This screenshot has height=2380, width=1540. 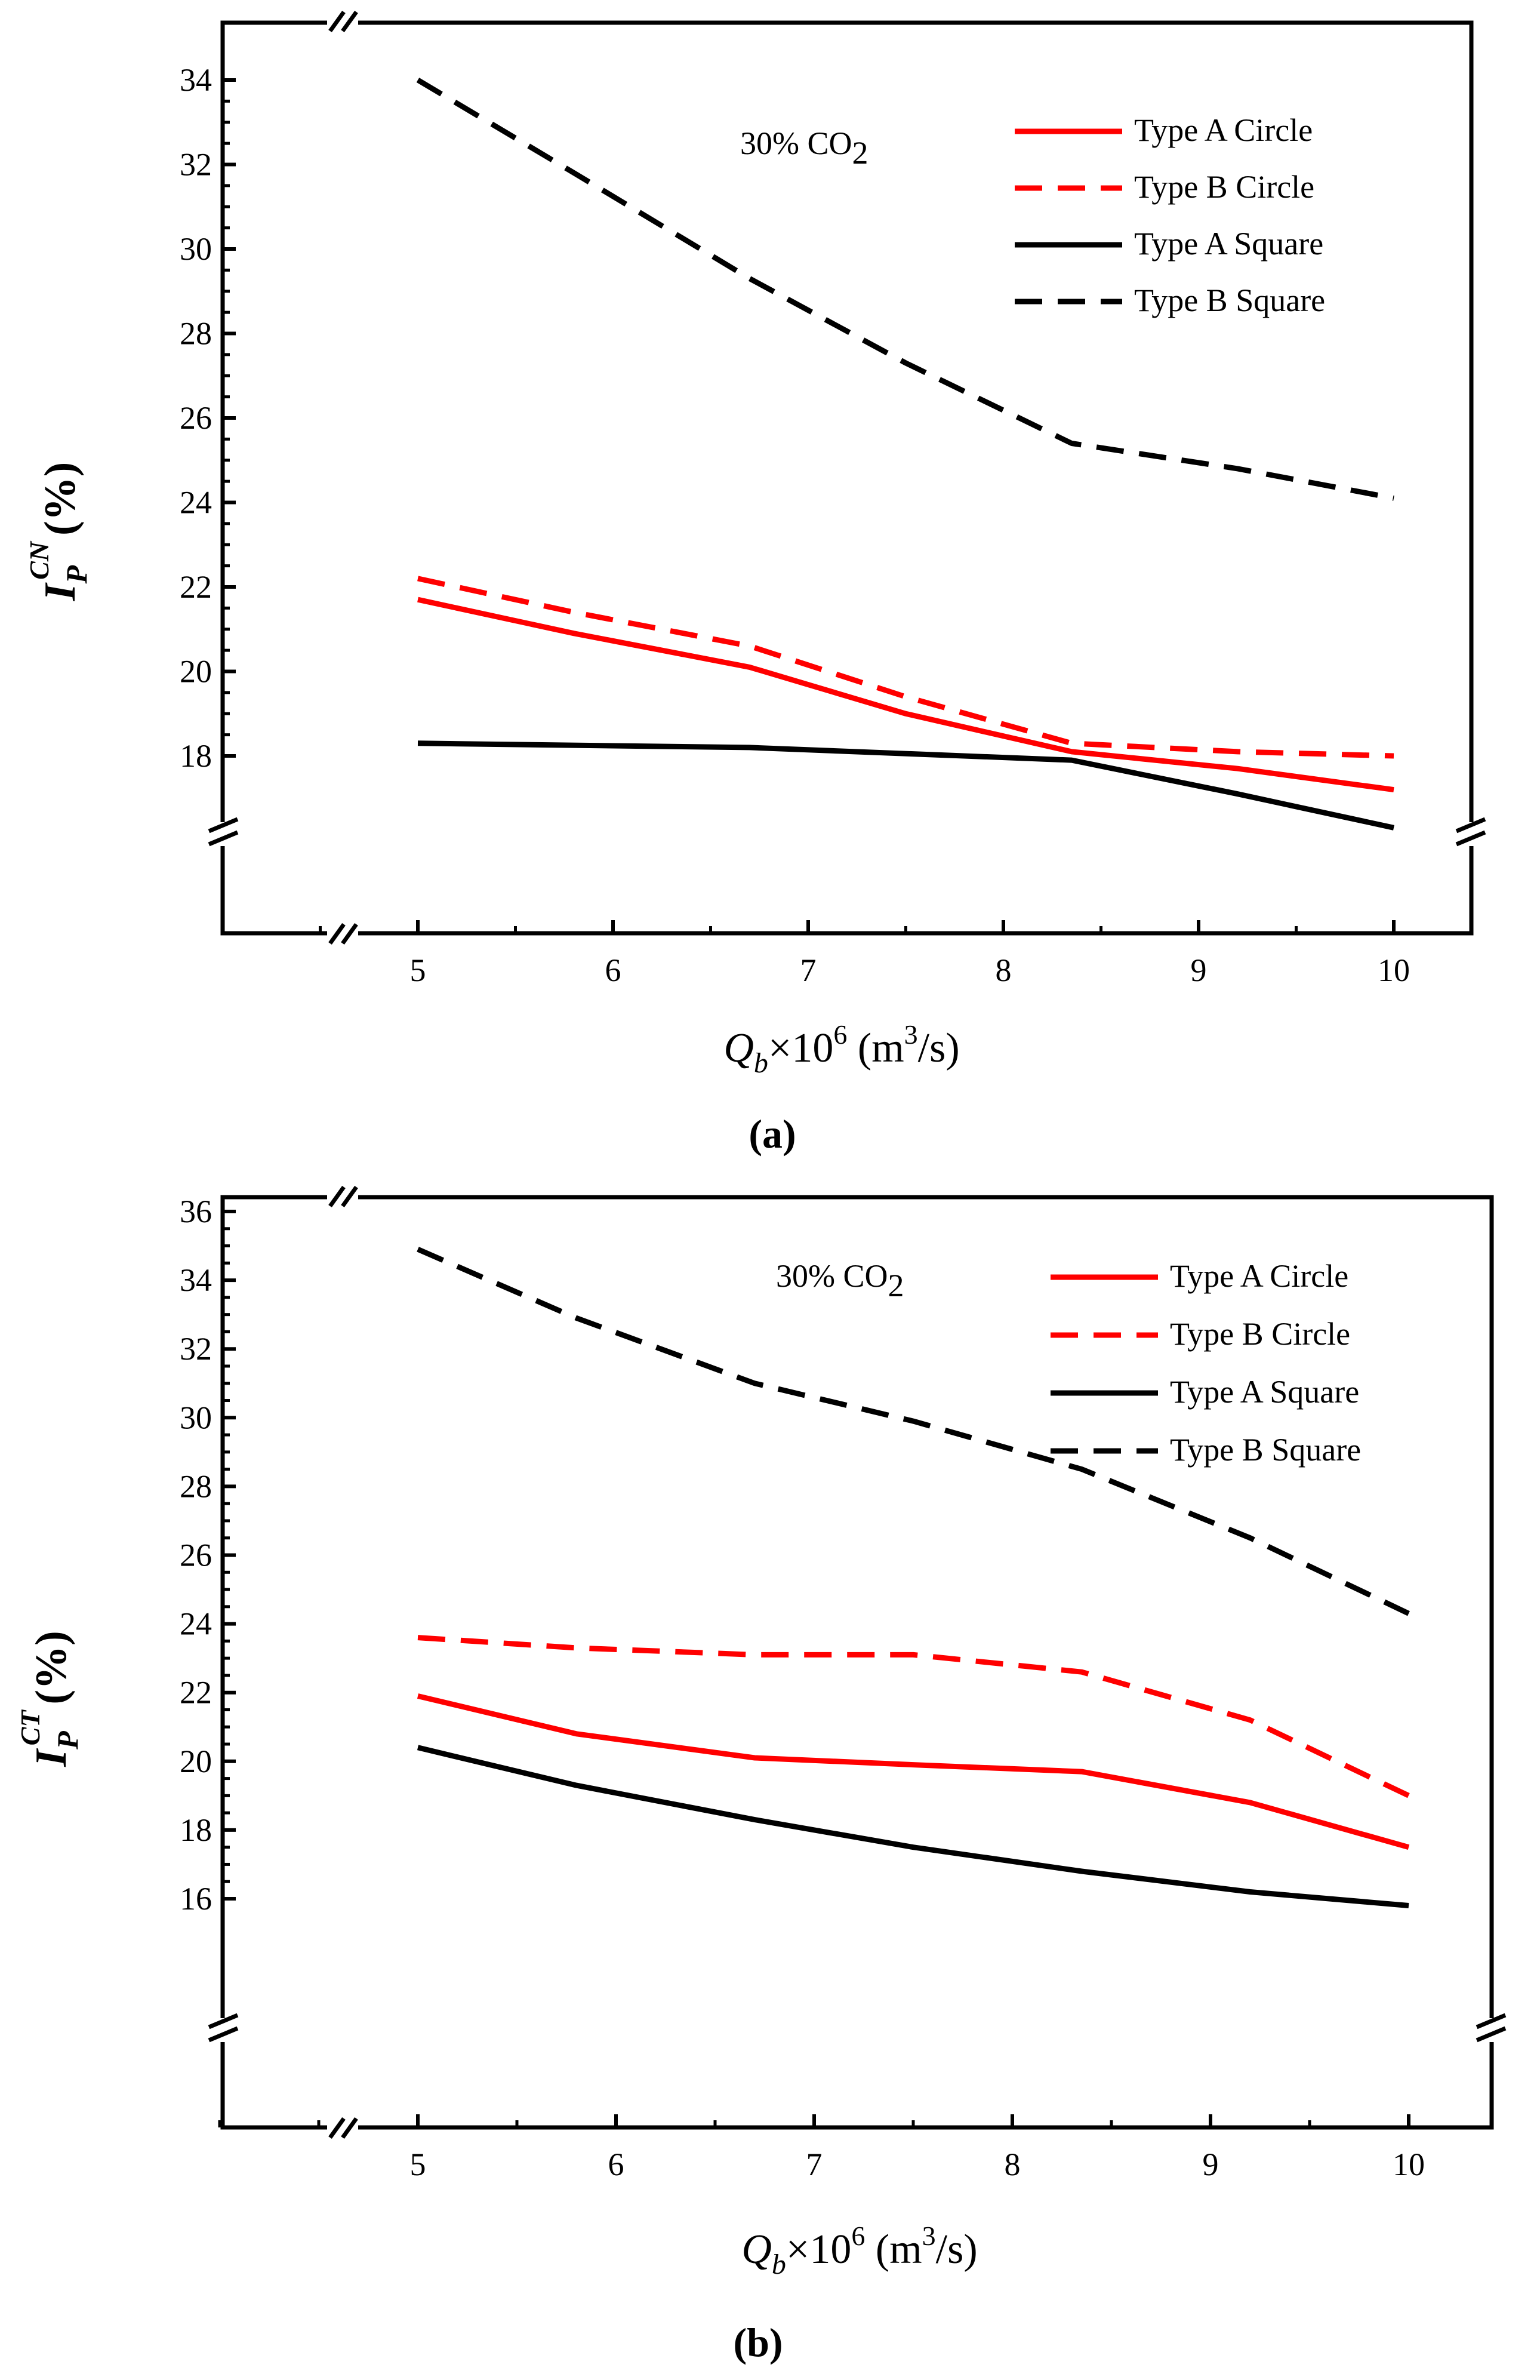 I want to click on y-tick-labels: 16 18 20 22 24 26 28 30 32 34 36, so click(x=196, y=1555).